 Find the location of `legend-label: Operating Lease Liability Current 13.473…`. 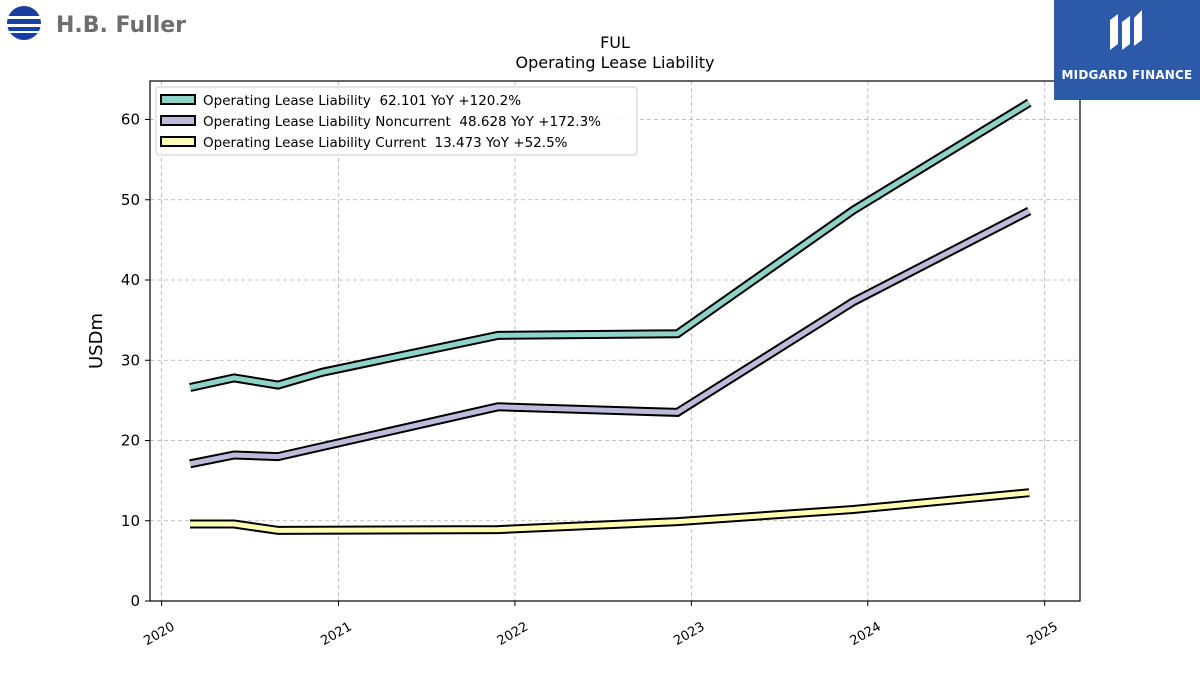

legend-label: Operating Lease Liability Current 13.473… is located at coordinates (385, 143).